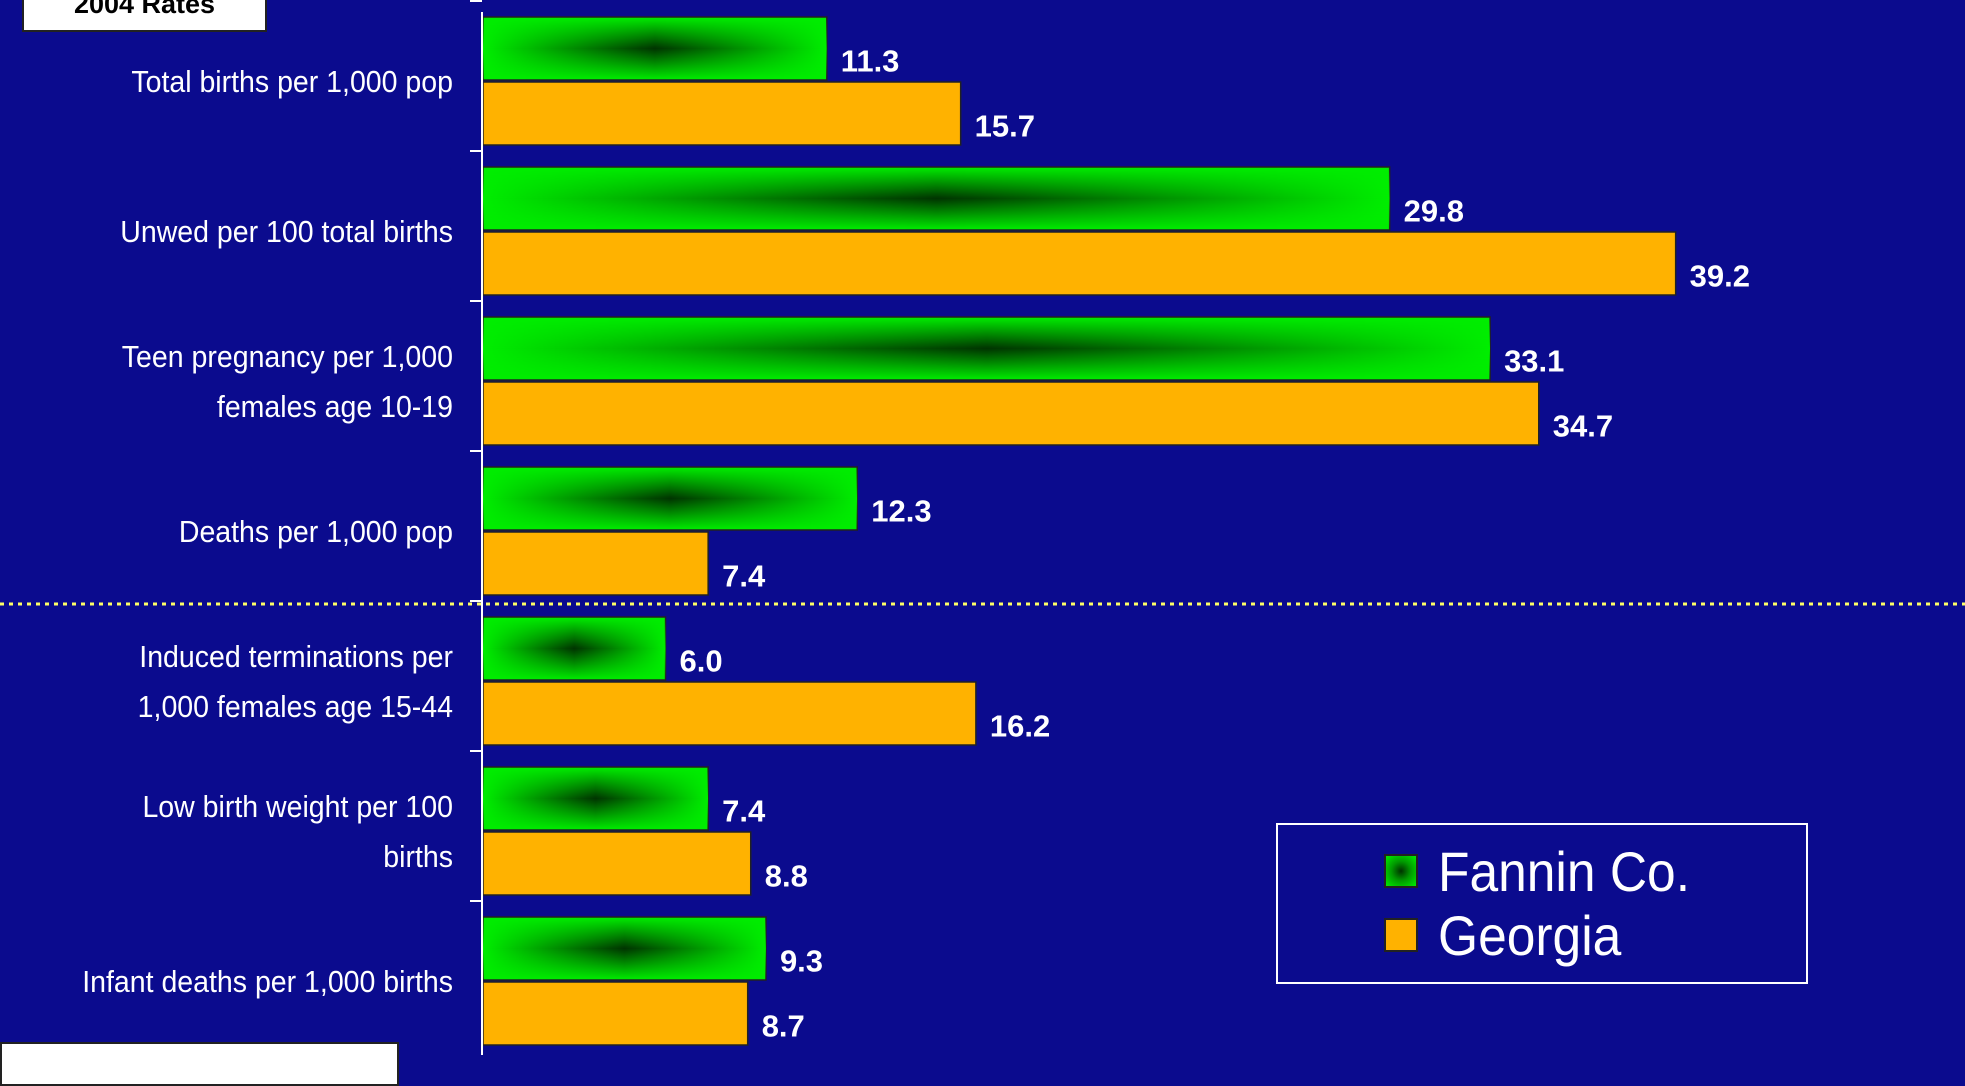 This screenshot has height=1086, width=1965. What do you see at coordinates (418, 857) in the screenshot?
I see `category-label: births` at bounding box center [418, 857].